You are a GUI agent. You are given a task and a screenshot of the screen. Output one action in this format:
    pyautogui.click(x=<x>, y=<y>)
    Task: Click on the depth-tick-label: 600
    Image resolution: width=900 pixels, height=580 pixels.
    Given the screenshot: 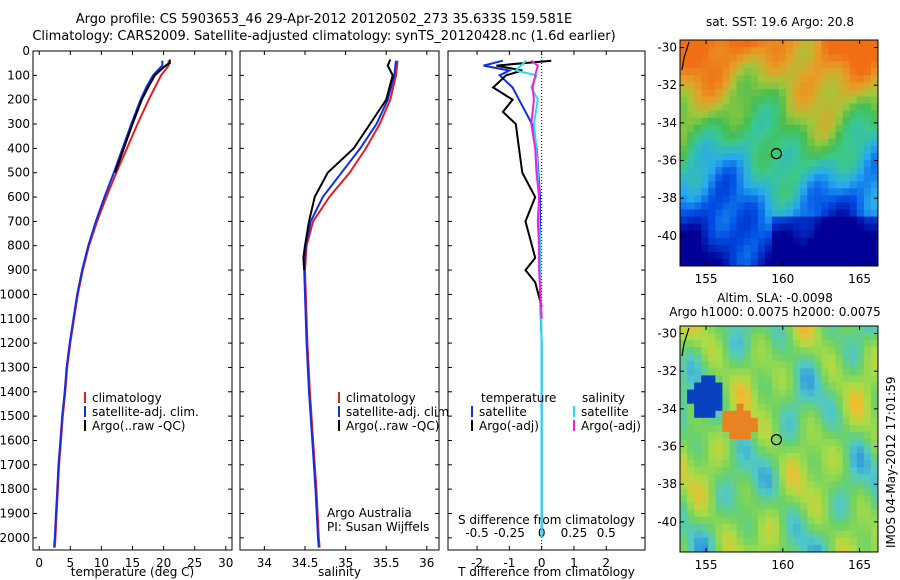 What is the action you would take?
    pyautogui.click(x=18, y=197)
    